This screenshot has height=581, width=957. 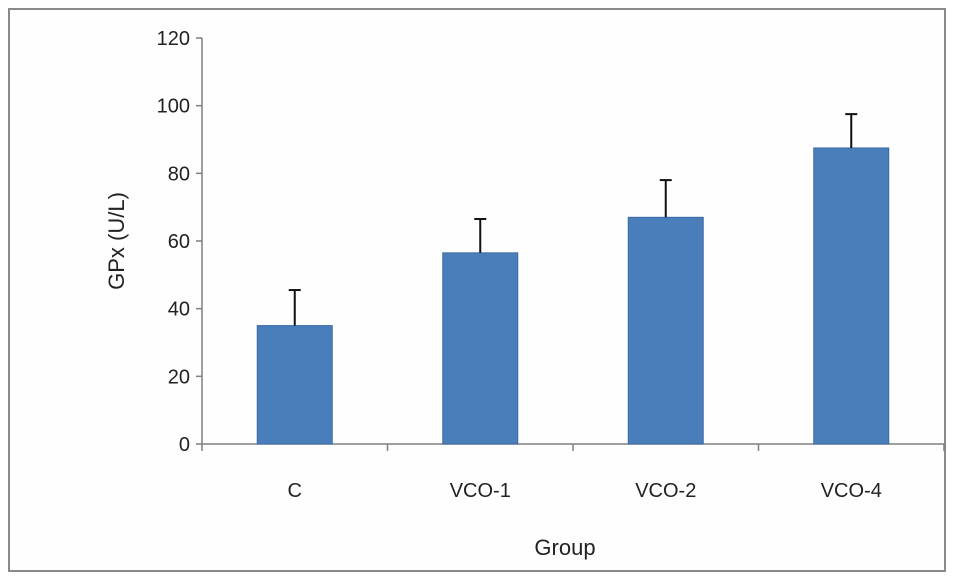 I want to click on x-tick-label: VCO-4, so click(x=851, y=491).